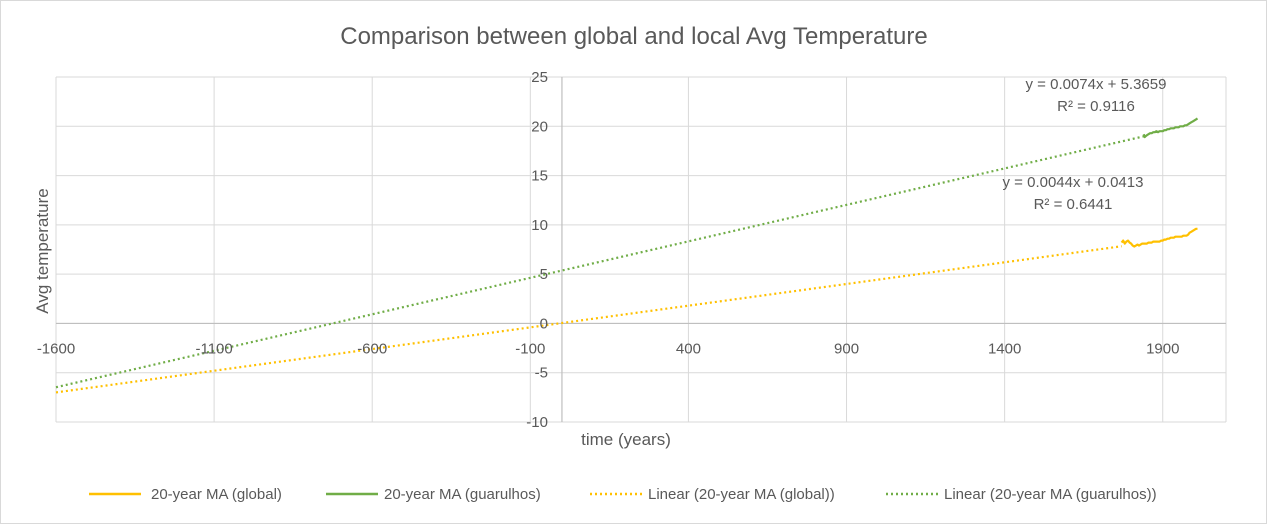 The height and width of the screenshot is (526, 1269). I want to click on legend-item-global-trend: Linear (20-year MA (global)), so click(712, 494).